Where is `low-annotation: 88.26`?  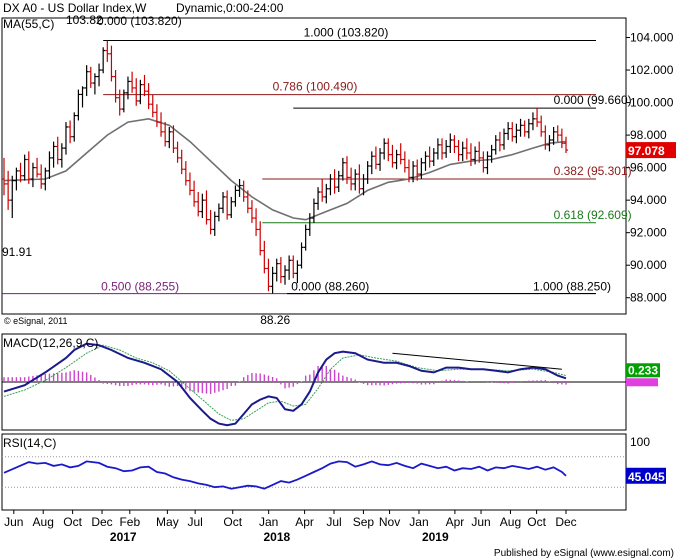
low-annotation: 88.26 is located at coordinates (275, 320).